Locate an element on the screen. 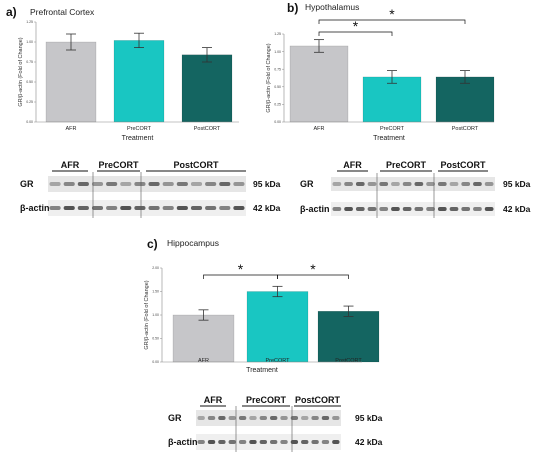 Image resolution: width=550 pixels, height=457 pixels. x-tick-label: AFR is located at coordinates (71, 129).